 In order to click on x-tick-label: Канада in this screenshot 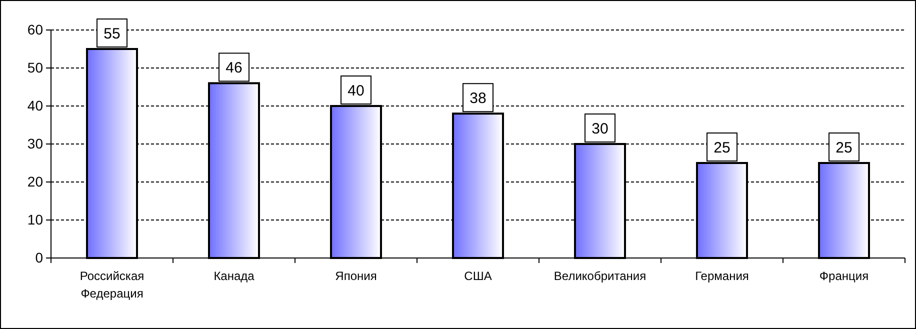, I will do `click(234, 276)`.